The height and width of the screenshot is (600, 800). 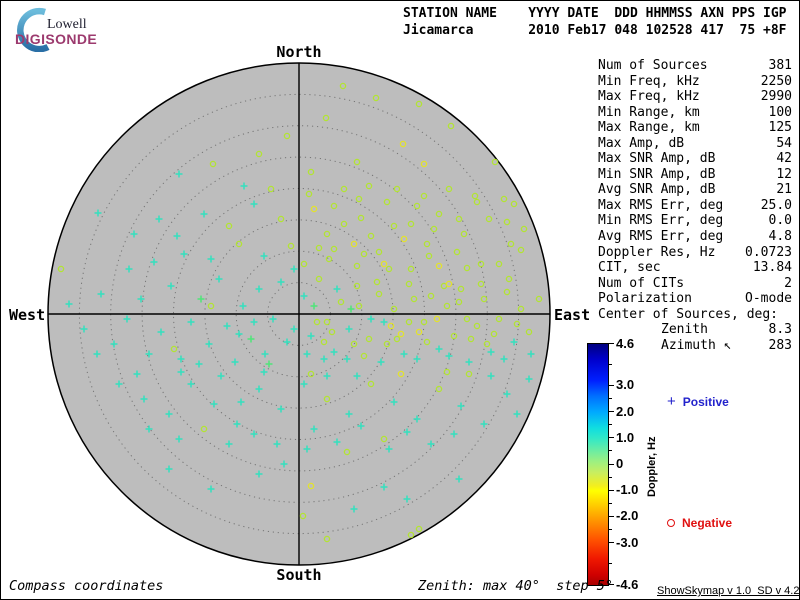 What do you see at coordinates (86, 586) in the screenshot?
I see `coordinates-mode-note: Compass coordinates` at bounding box center [86, 586].